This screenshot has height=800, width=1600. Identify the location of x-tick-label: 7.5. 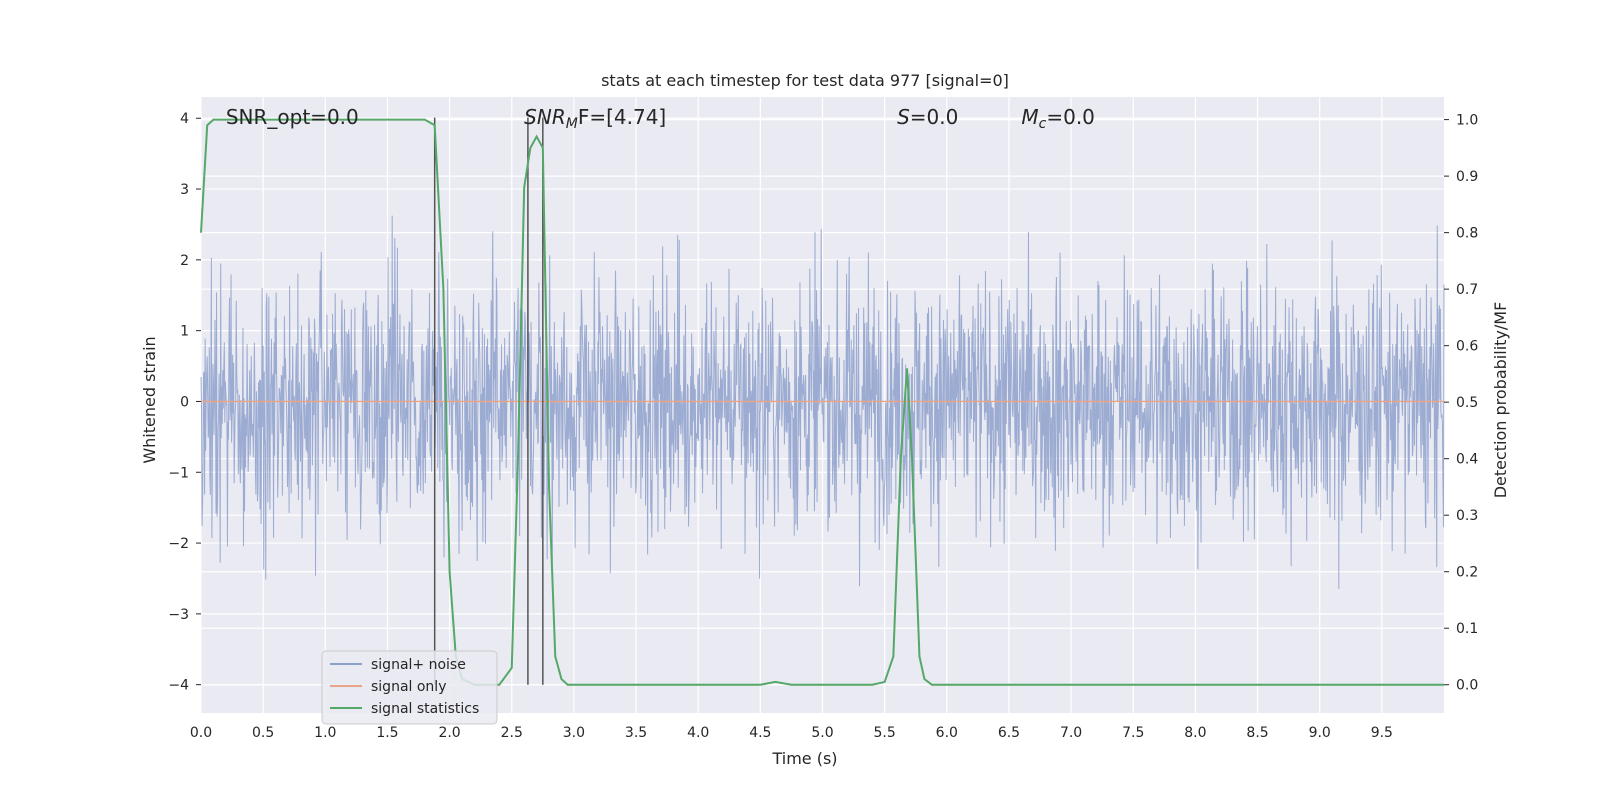
(1133, 733).